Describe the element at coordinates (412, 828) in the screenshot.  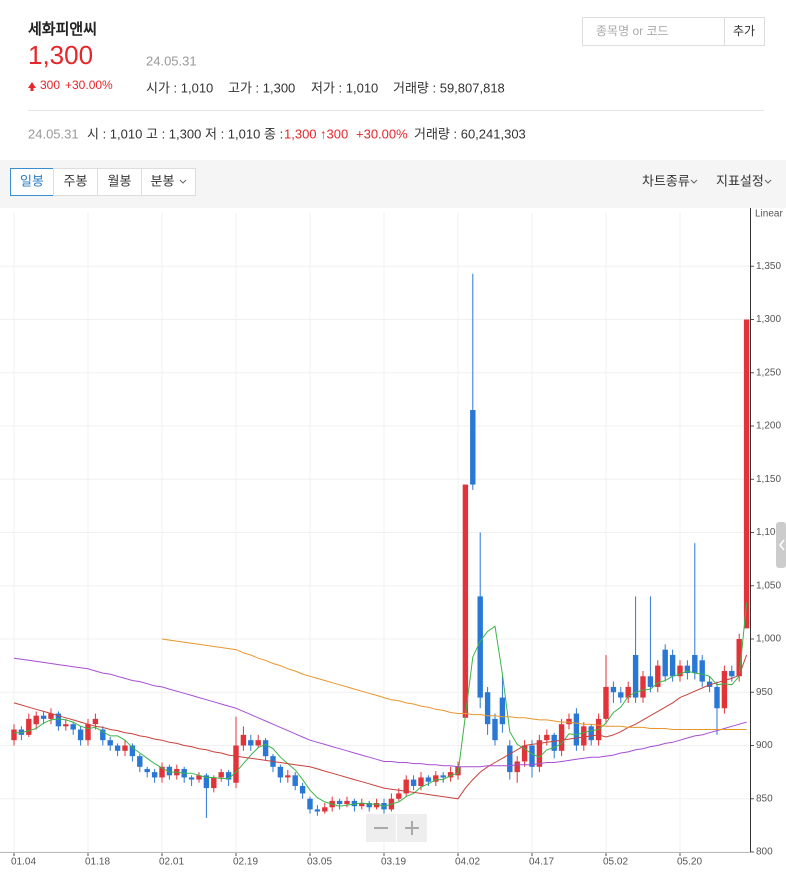
I see `plus-icon` at that location.